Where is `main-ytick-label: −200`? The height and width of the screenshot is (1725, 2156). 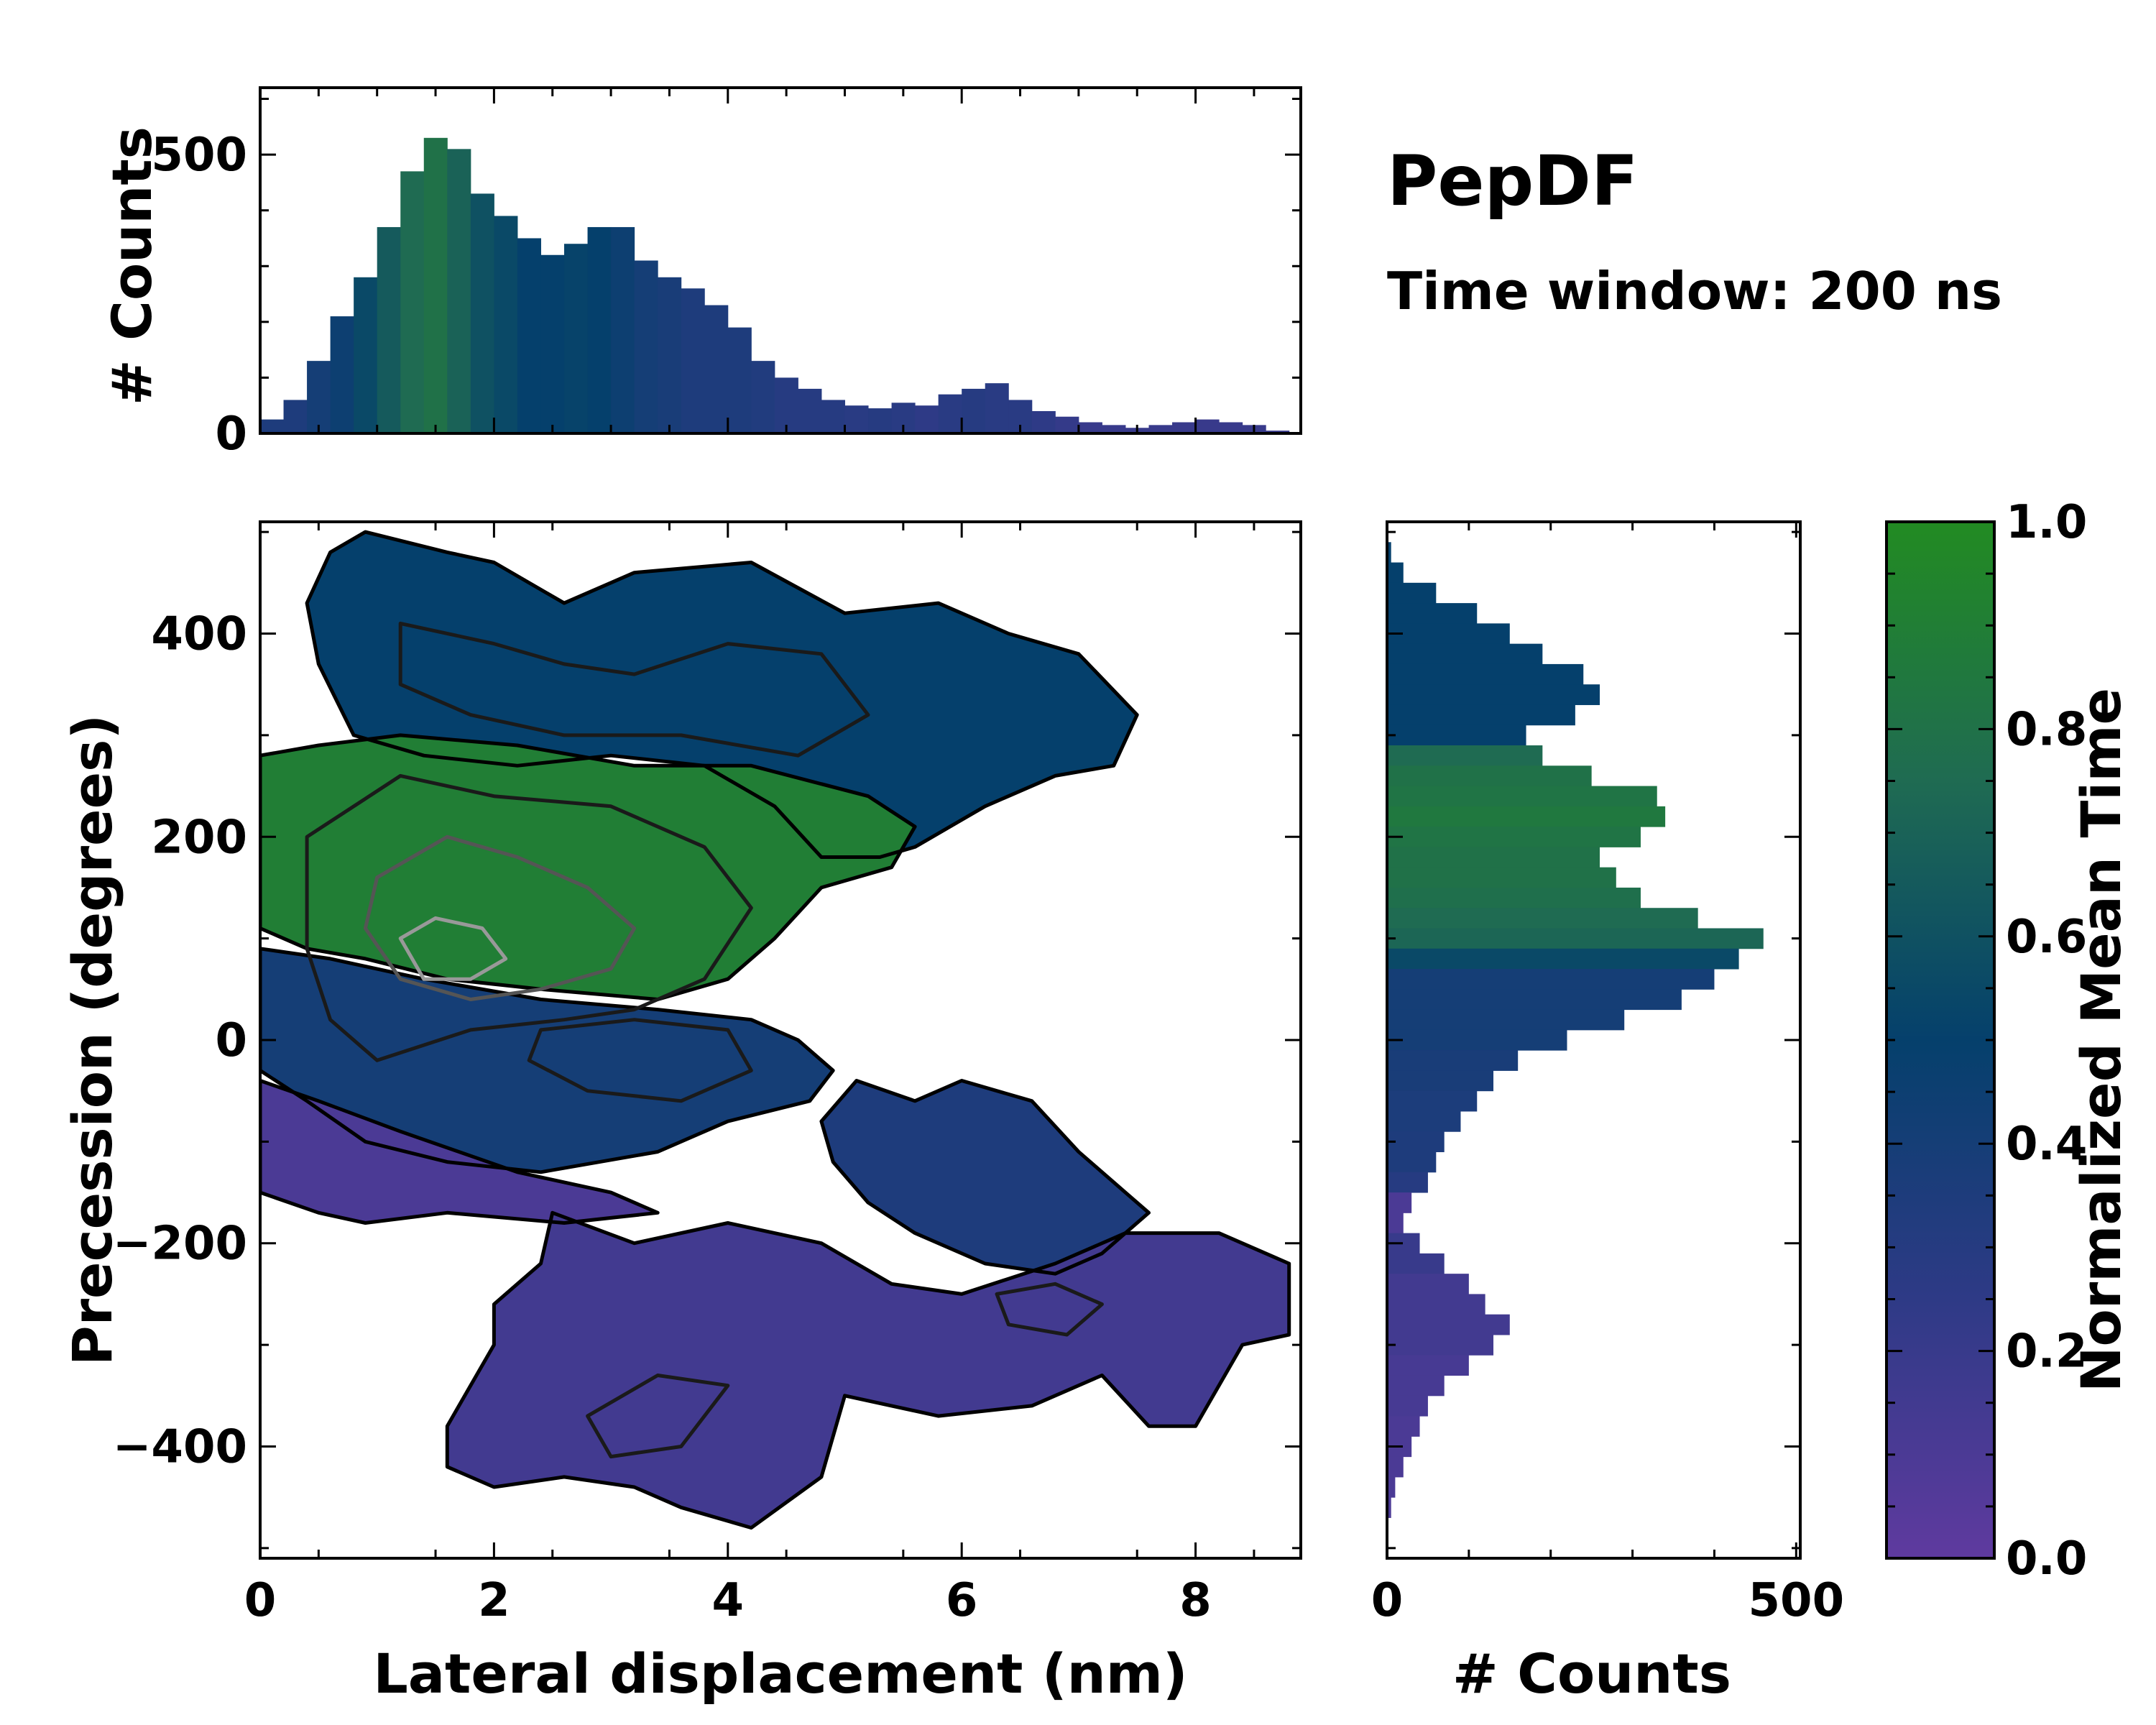
main-ytick-label: −200 is located at coordinates (180, 1244).